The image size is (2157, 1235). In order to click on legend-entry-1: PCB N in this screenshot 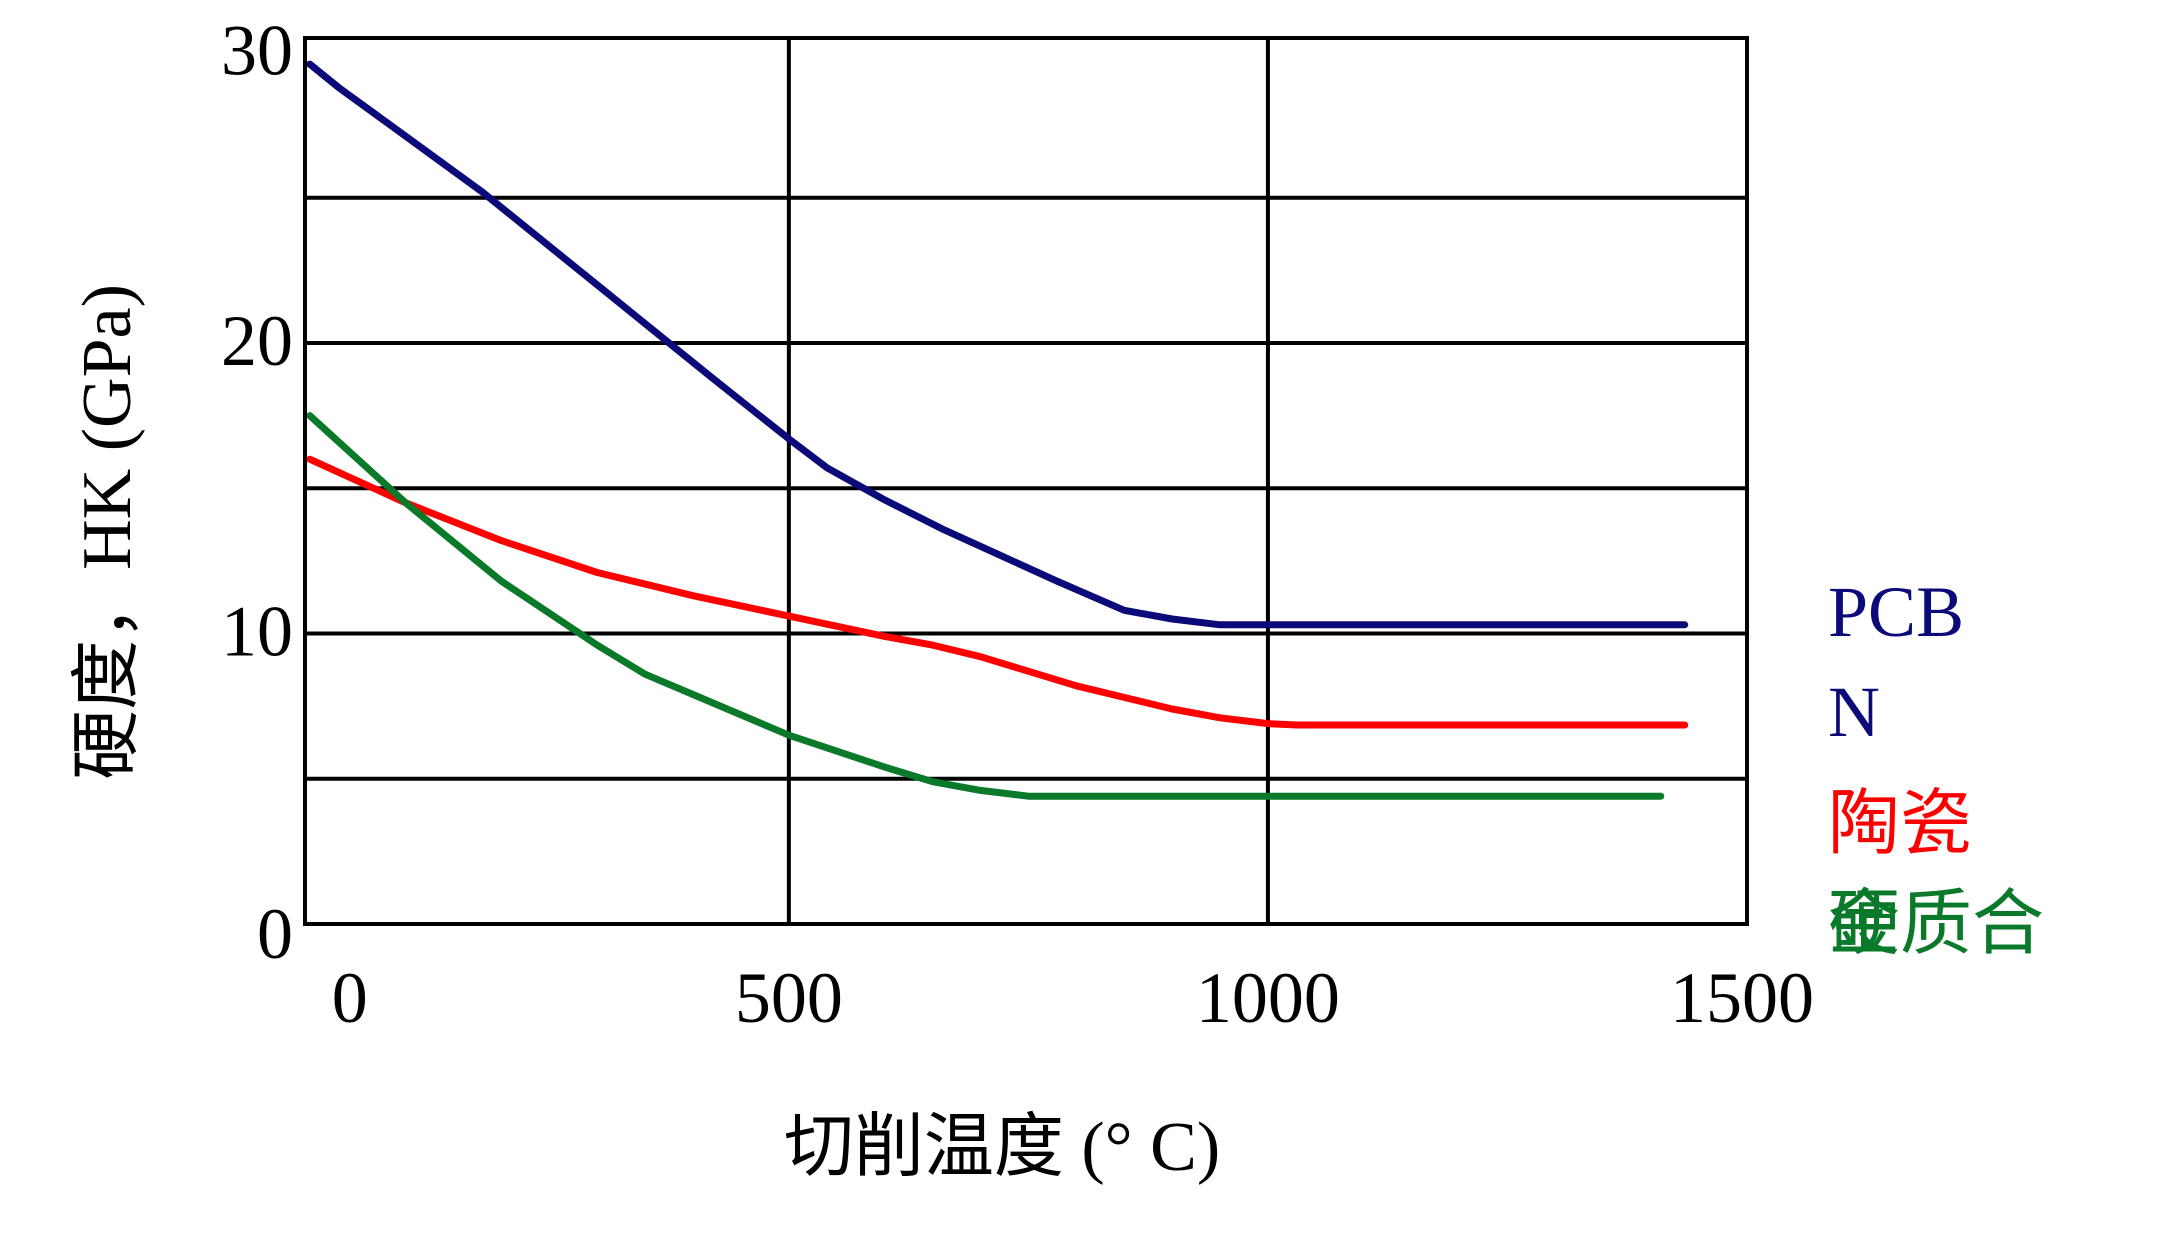, I will do `click(1896, 662)`.